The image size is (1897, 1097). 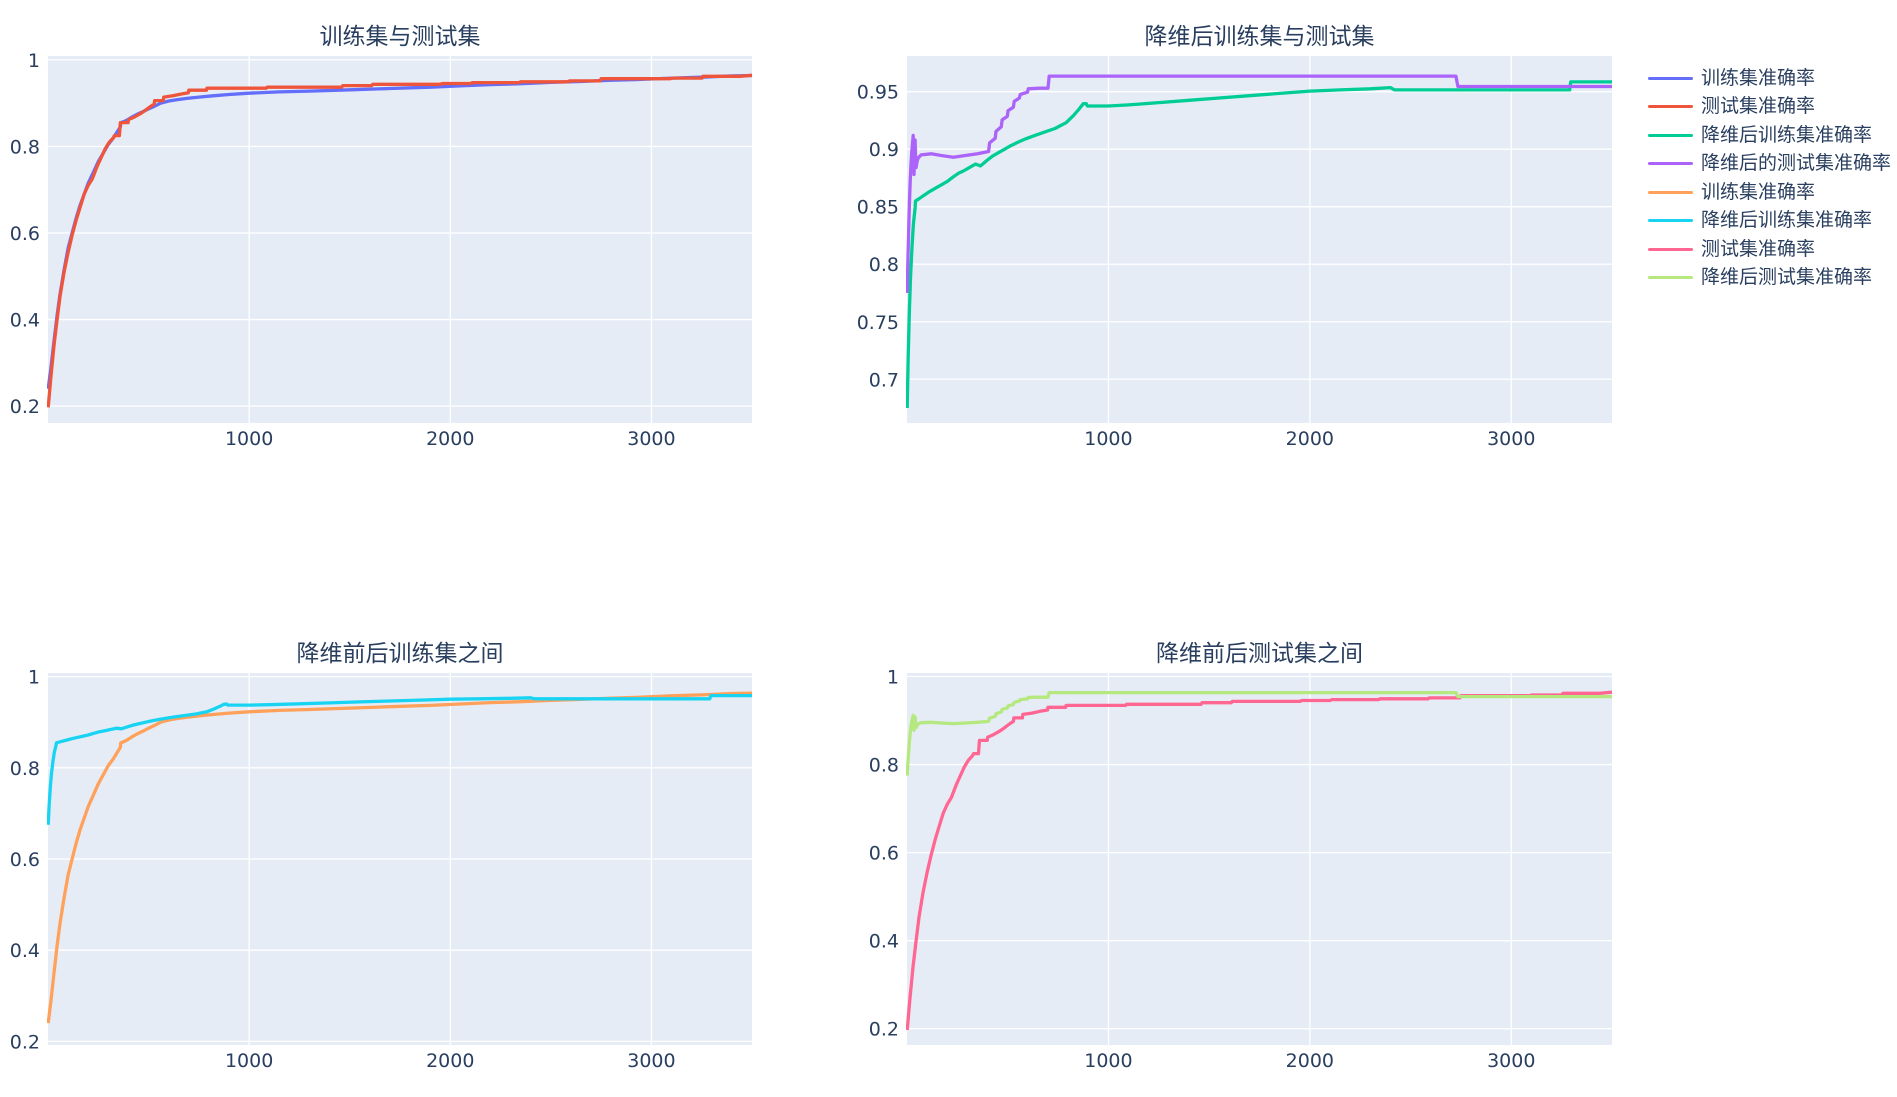 What do you see at coordinates (1259, 654) in the screenshot?
I see `chart-title: 降维前后测试集之间` at bounding box center [1259, 654].